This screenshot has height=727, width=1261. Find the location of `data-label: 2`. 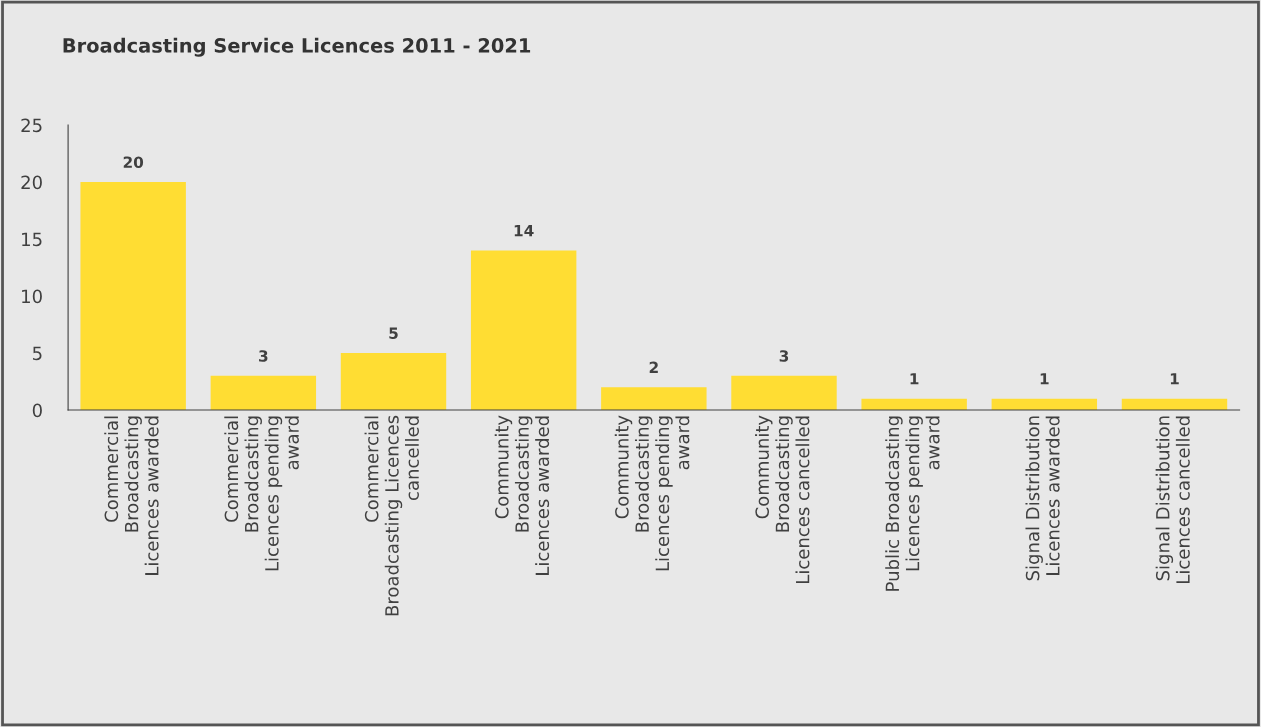

data-label: 2 is located at coordinates (653, 367).